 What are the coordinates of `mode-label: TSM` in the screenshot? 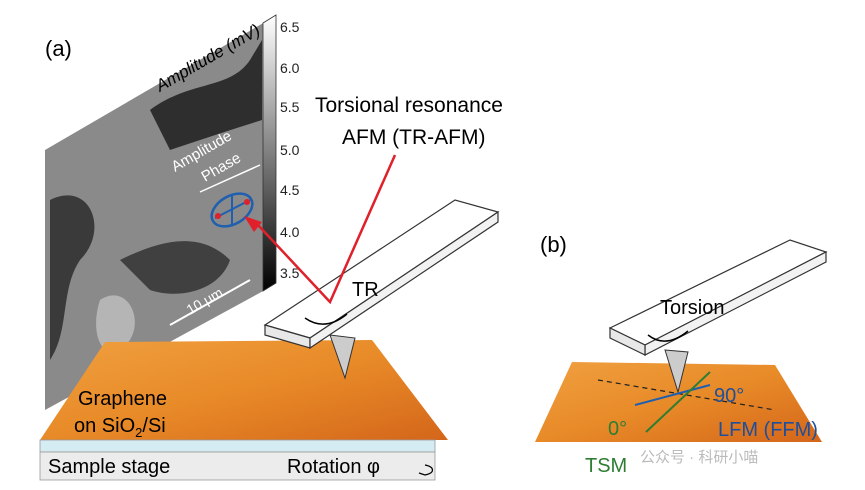 It's located at (606, 466).